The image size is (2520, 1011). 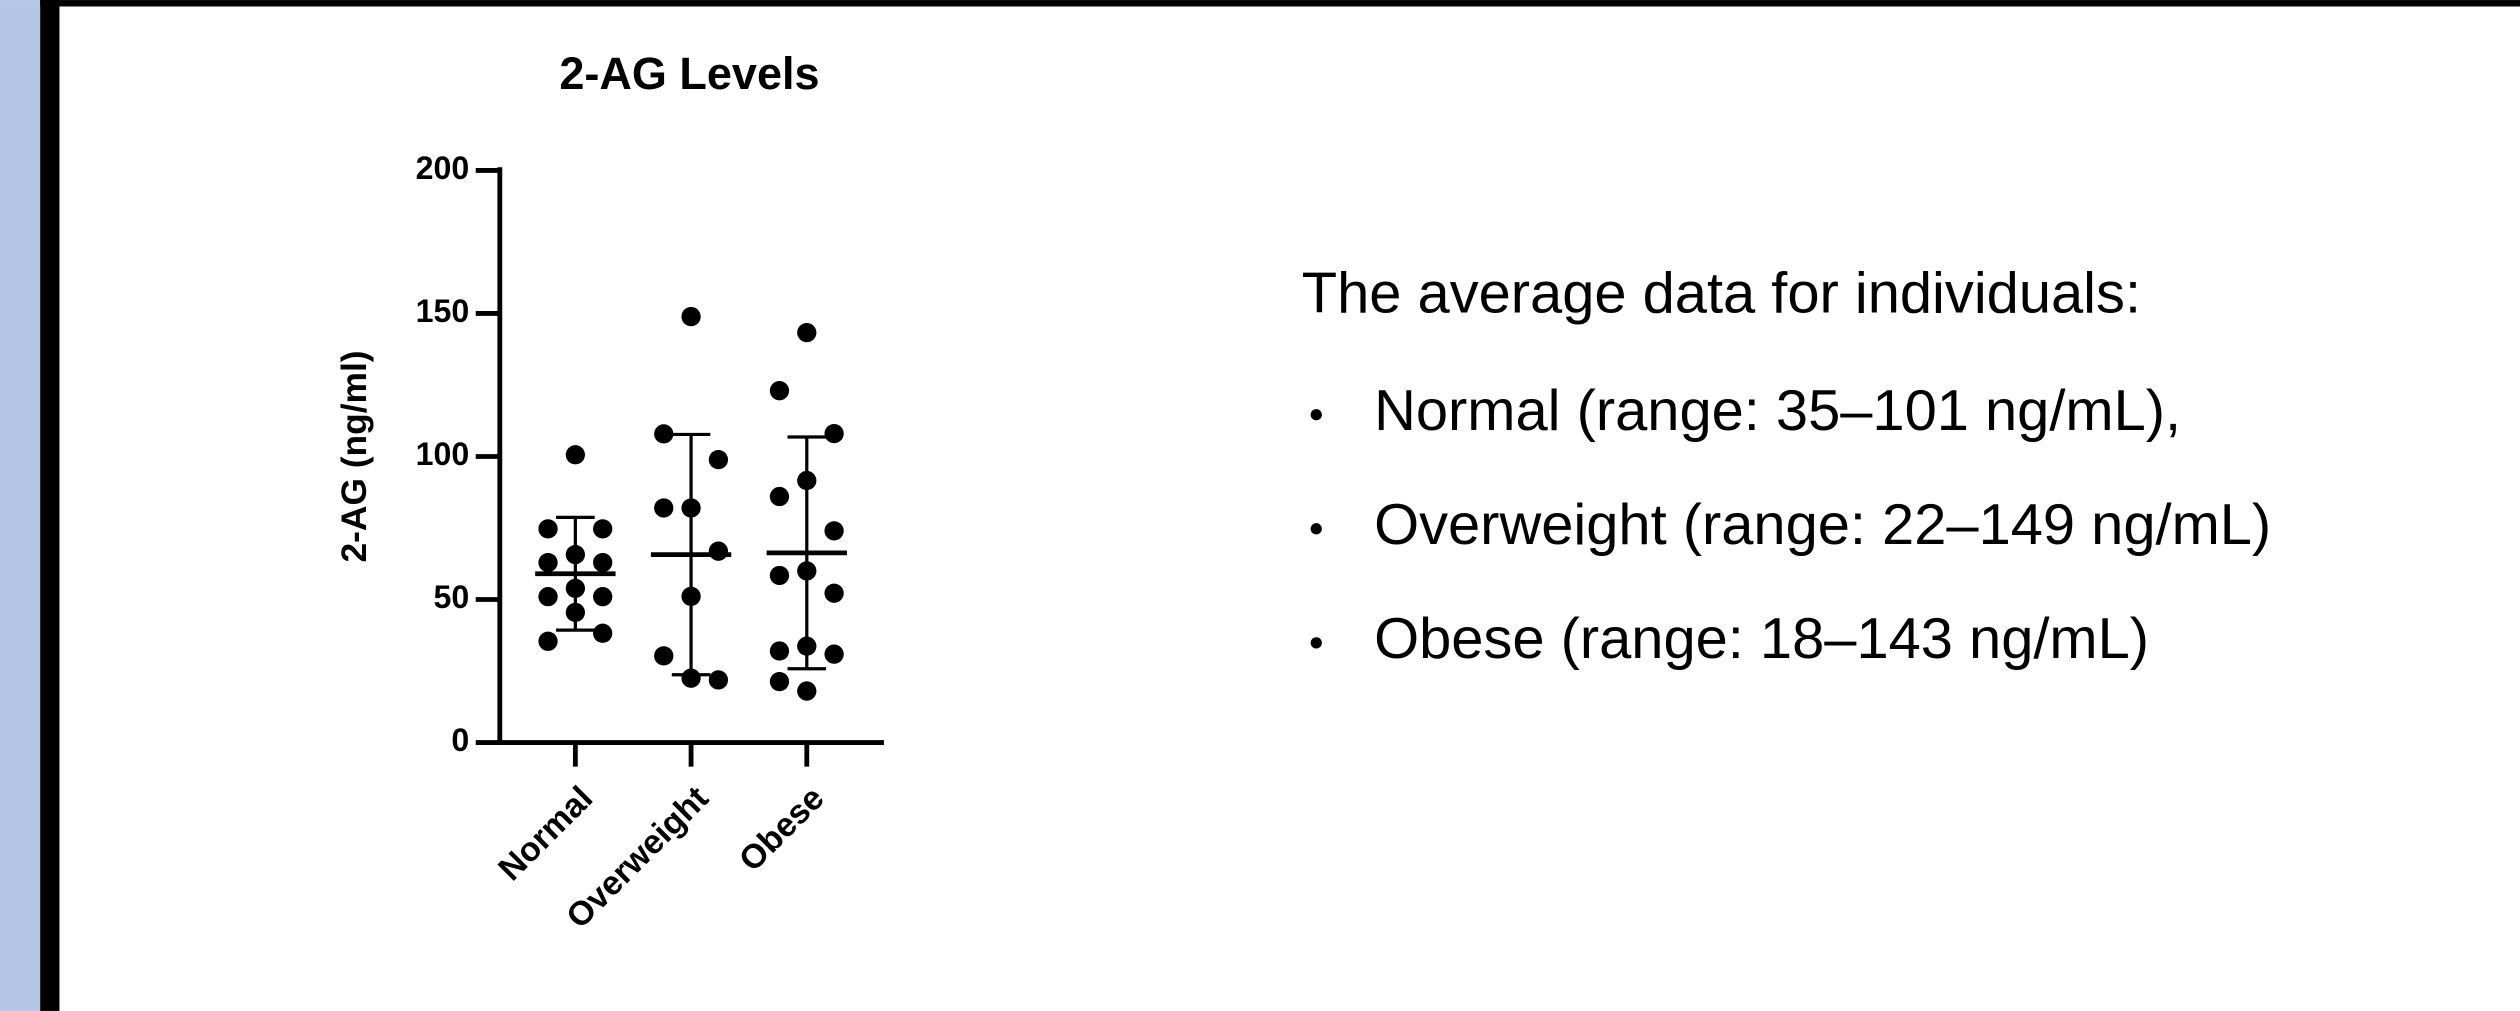 I want to click on bullet-text: Overweight (range: 22–149 ng/mL), so click(x=1822, y=525).